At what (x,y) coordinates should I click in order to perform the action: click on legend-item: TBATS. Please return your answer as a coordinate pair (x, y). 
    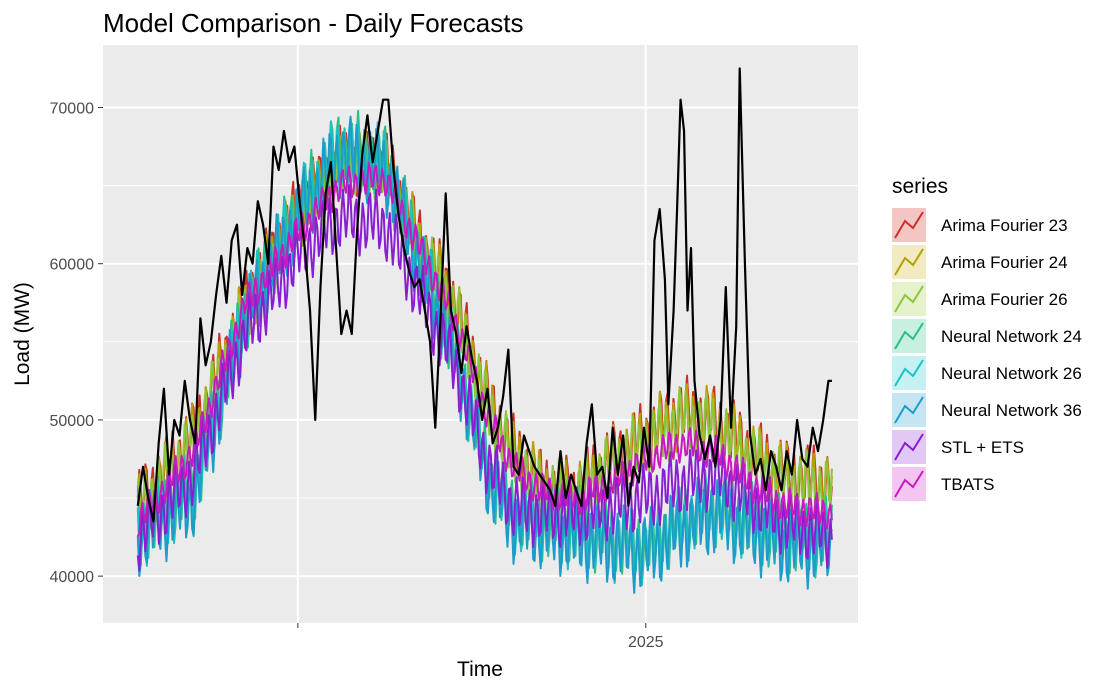
    Looking at the image, I should click on (943, 484).